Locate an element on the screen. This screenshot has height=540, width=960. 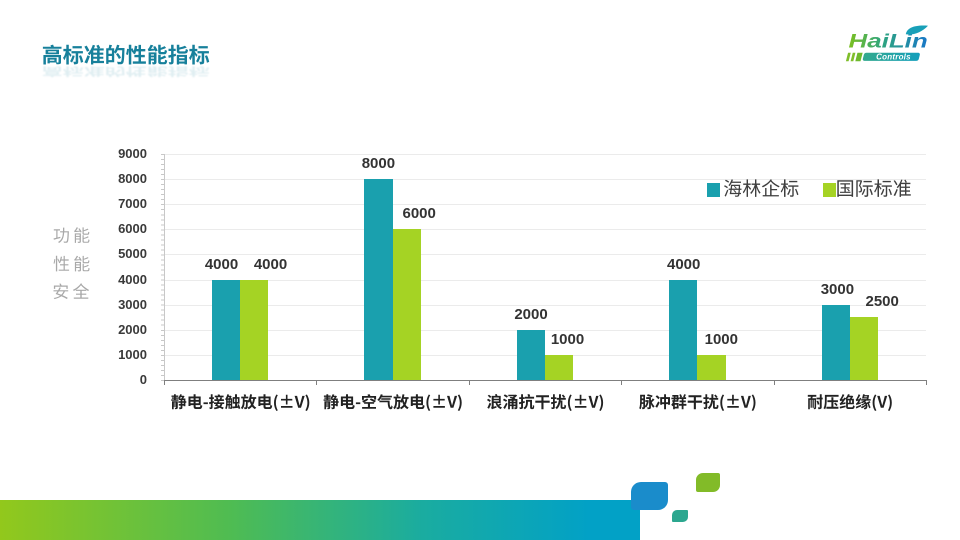
svg-text: HaiLin is located at coordinates (888, 40).